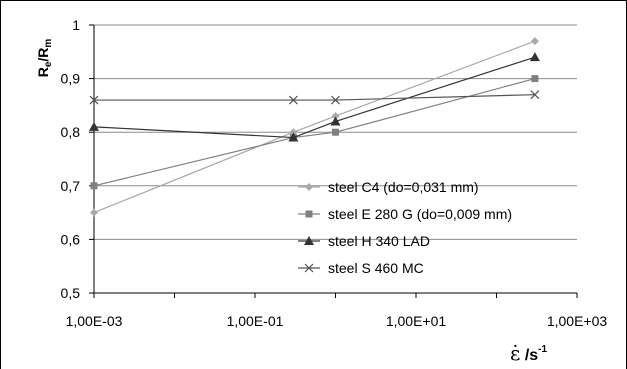 The width and height of the screenshot is (627, 369). What do you see at coordinates (71, 159) in the screenshot?
I see `y-tick-labels: 0,5 0,6 0,7 0,8 0,9 1` at bounding box center [71, 159].